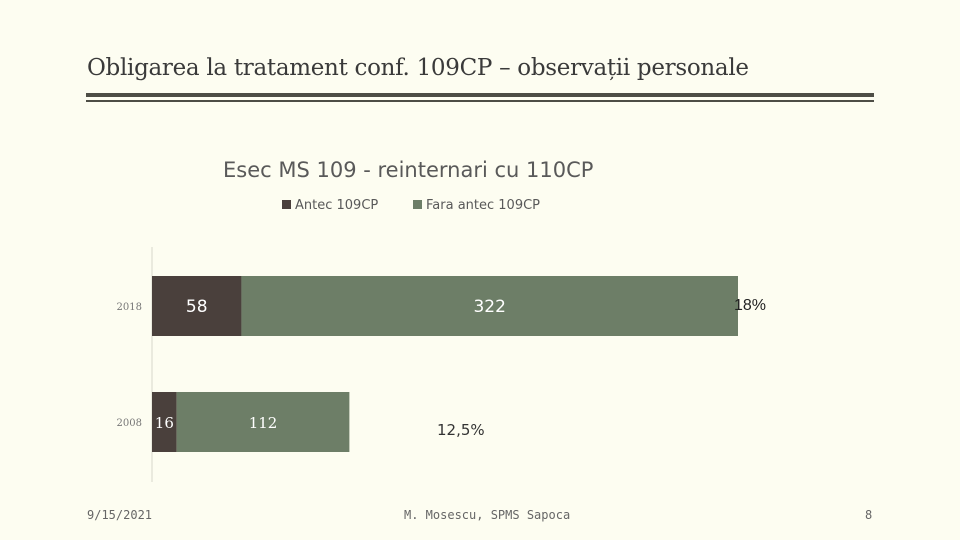 The width and height of the screenshot is (960, 540). Describe the element at coordinates (411, 205) in the screenshot. I see `chart-legend: Antec 109CP Fara antec 109CP` at that location.